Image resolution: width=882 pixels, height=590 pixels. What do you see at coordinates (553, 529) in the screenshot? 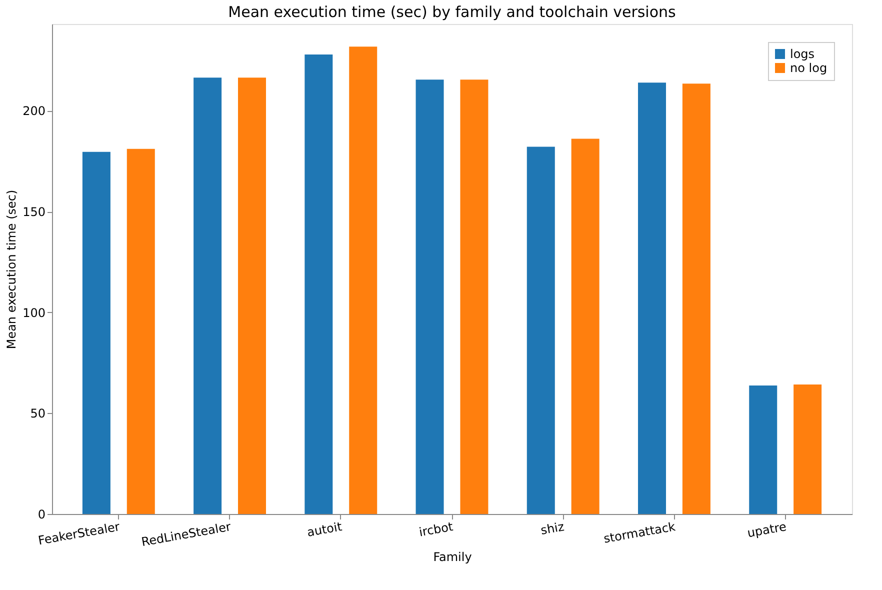
I see `x-tick-label: shiz` at bounding box center [553, 529].